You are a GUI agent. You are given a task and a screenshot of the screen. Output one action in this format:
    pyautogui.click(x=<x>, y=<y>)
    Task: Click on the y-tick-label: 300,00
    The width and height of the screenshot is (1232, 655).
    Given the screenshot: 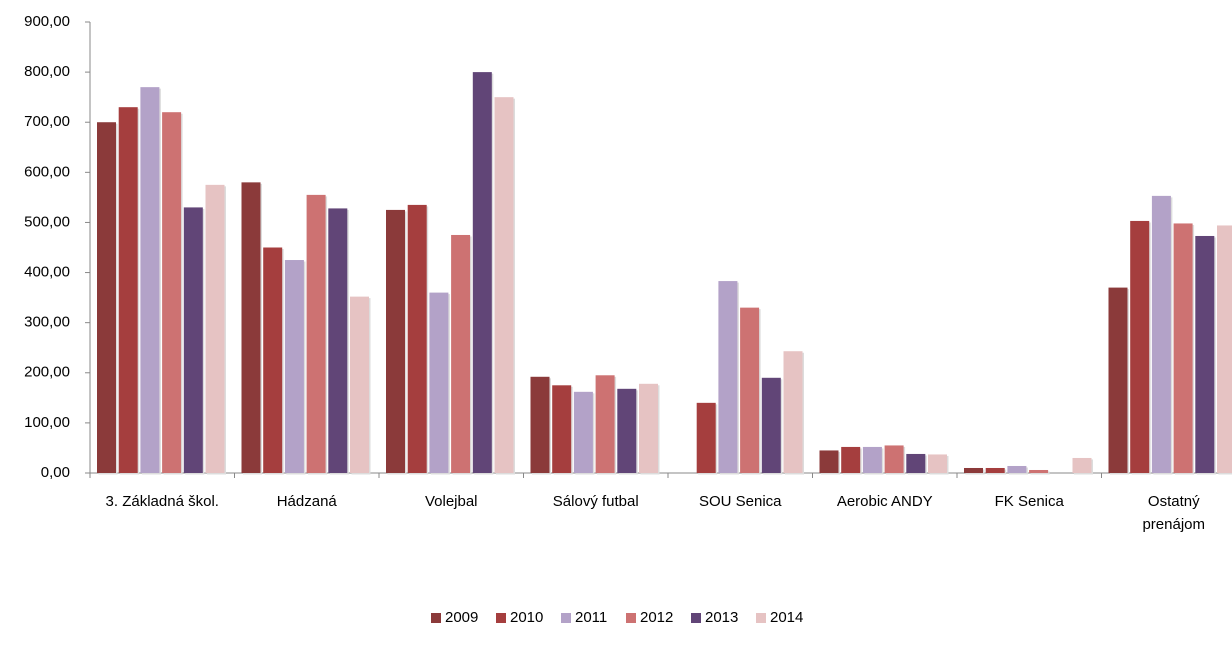 What is the action you would take?
    pyautogui.click(x=47, y=322)
    